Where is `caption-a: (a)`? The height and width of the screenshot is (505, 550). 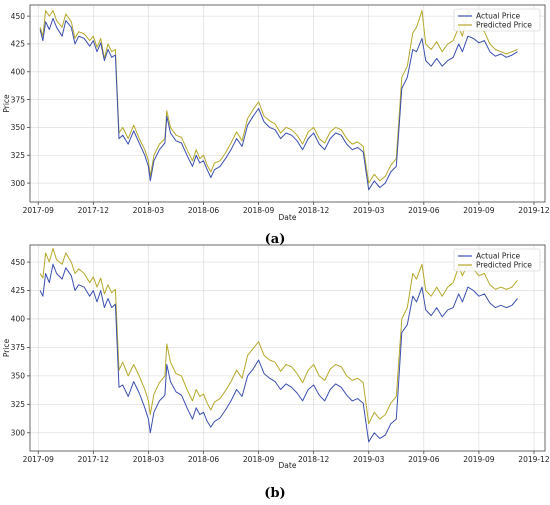 caption-a: (a) is located at coordinates (275, 239).